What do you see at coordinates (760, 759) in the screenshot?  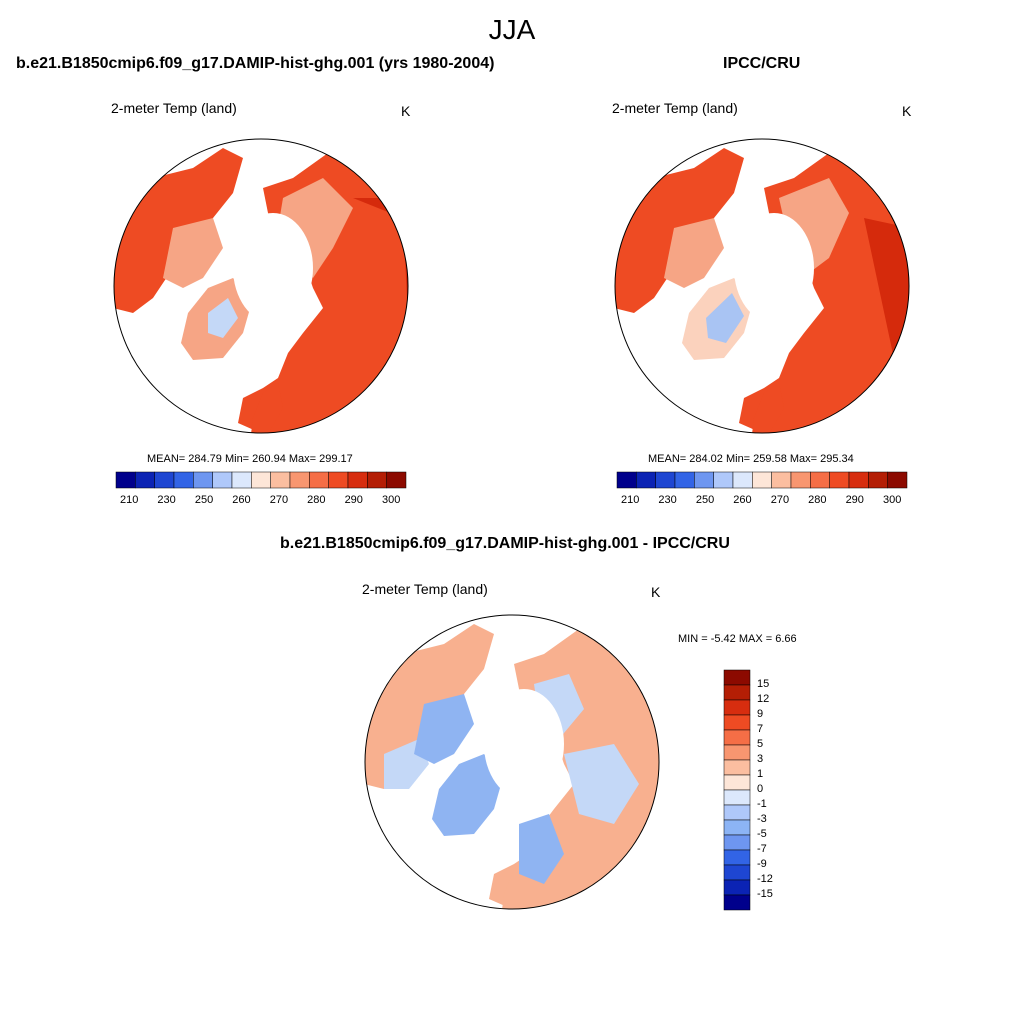 I see `panel3-colorbar-tick-label: 3` at bounding box center [760, 759].